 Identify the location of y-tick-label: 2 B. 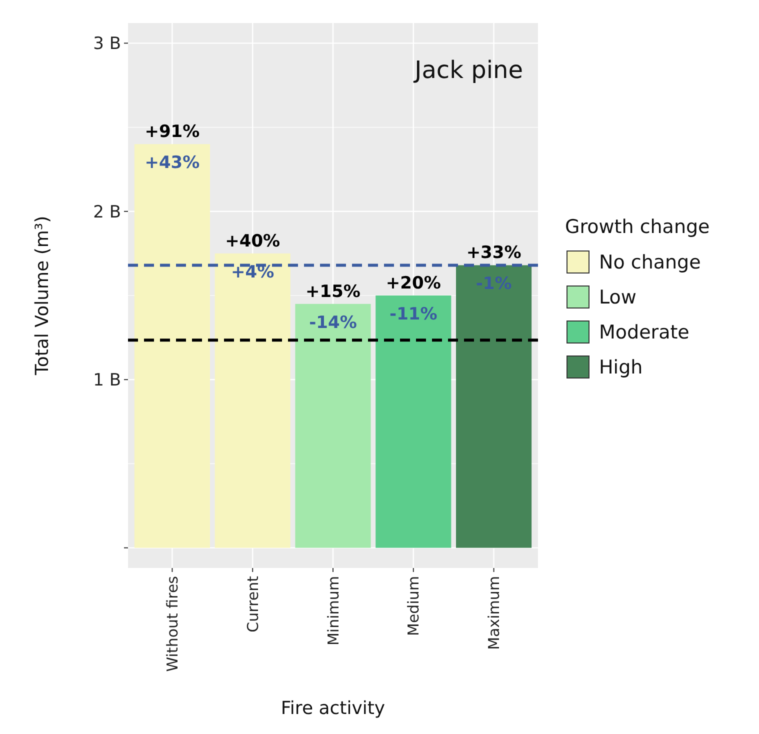
(107, 212).